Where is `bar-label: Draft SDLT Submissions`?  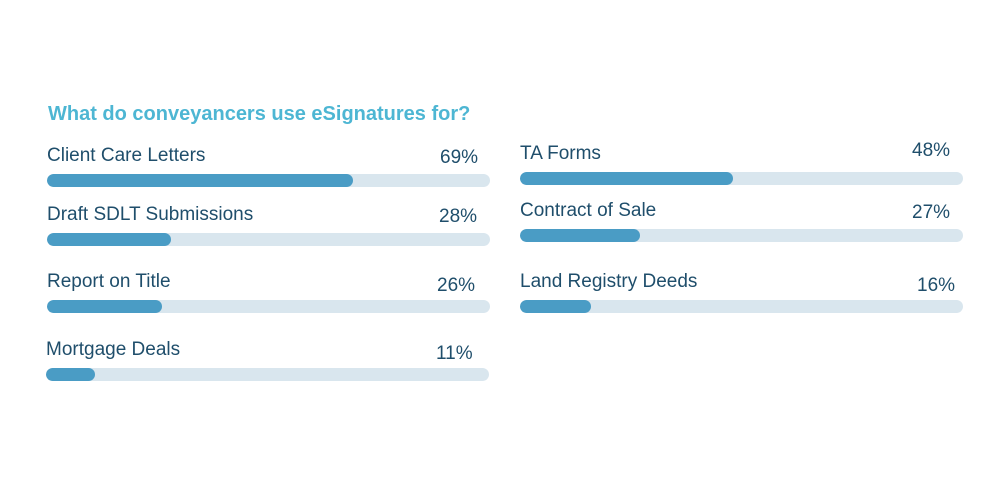 bar-label: Draft SDLT Submissions is located at coordinates (150, 214).